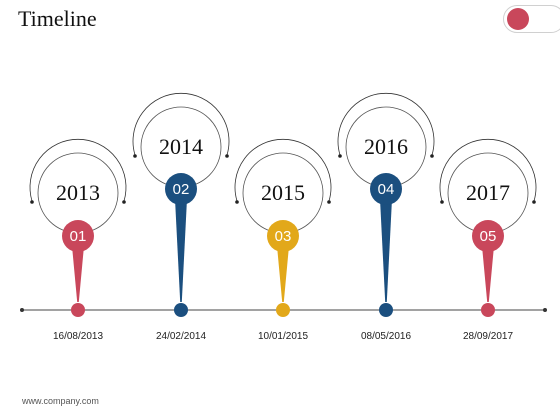 This screenshot has height=420, width=560. I want to click on year-label: 2014, so click(181, 146).